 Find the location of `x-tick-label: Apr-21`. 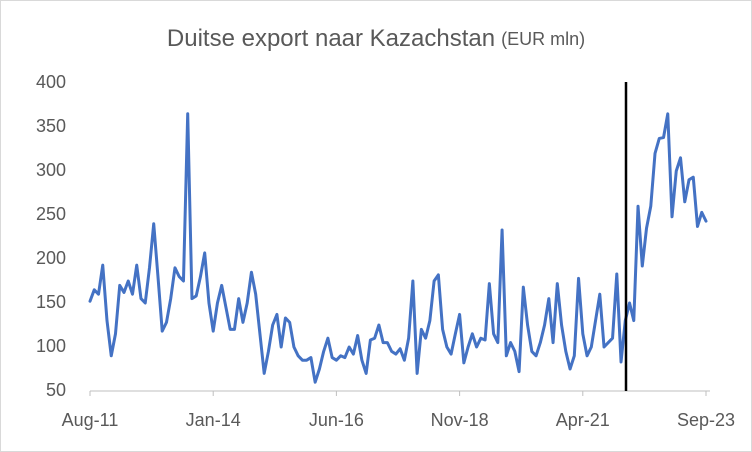

x-tick-label: Apr-21 is located at coordinates (583, 420).